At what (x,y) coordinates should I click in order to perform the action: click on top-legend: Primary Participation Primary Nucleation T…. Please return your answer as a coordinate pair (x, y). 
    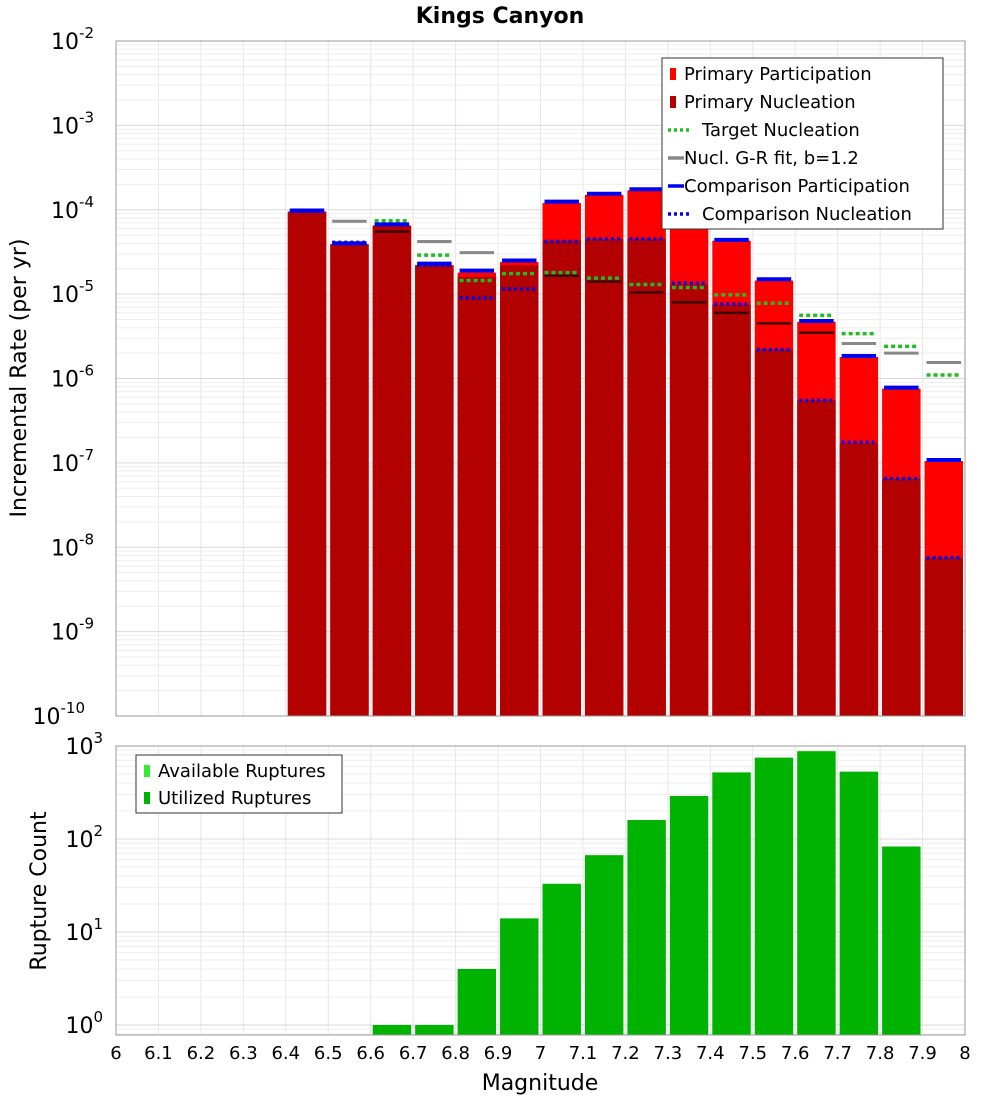
    Looking at the image, I should click on (802, 143).